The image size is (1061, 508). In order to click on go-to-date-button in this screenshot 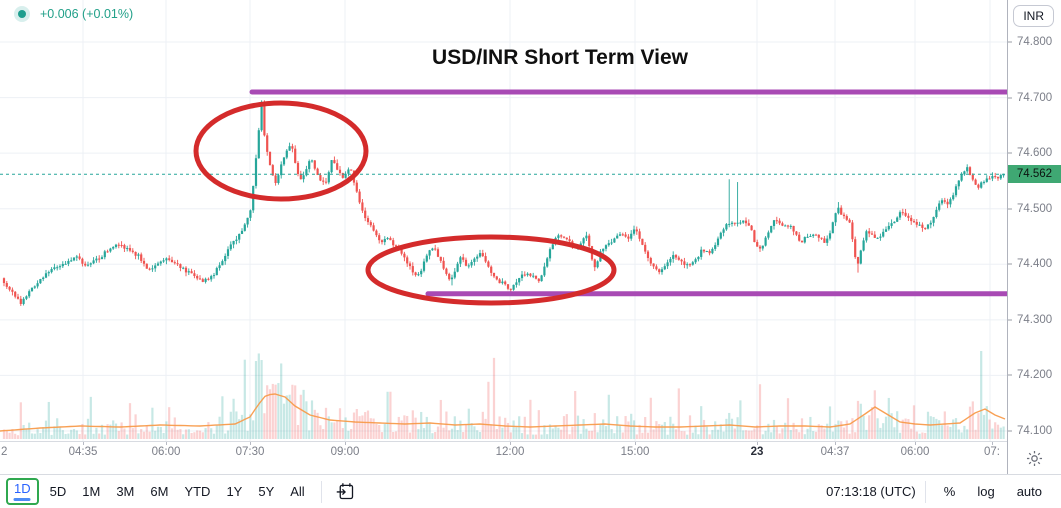, I will do `click(345, 491)`.